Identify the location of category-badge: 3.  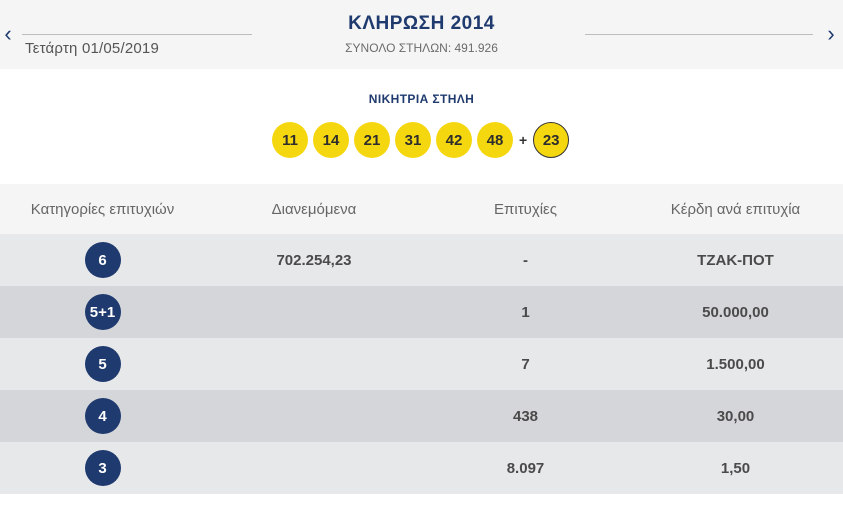
(102, 468).